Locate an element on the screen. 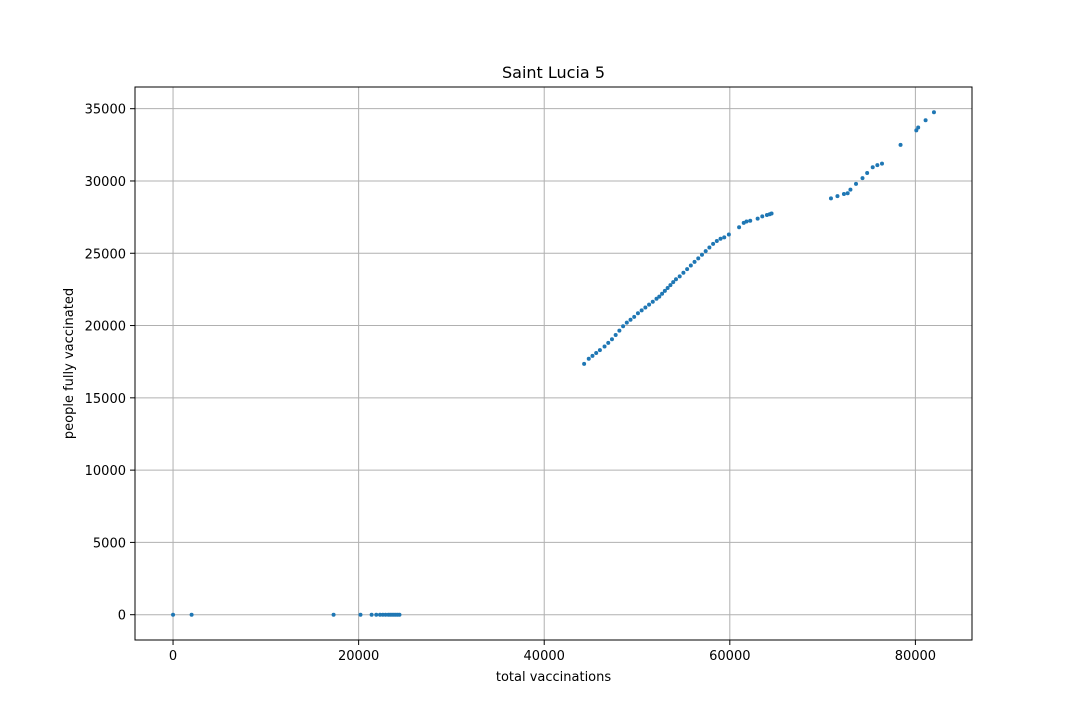 The height and width of the screenshot is (720, 1080). y-tick-label: 25000 is located at coordinates (105, 254).